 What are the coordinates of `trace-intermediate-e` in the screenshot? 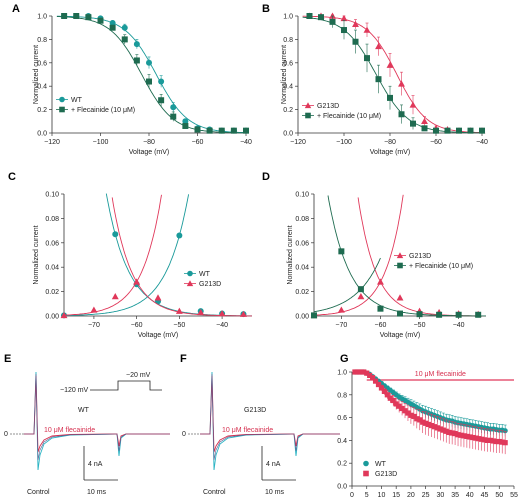 It's located at (97, 417).